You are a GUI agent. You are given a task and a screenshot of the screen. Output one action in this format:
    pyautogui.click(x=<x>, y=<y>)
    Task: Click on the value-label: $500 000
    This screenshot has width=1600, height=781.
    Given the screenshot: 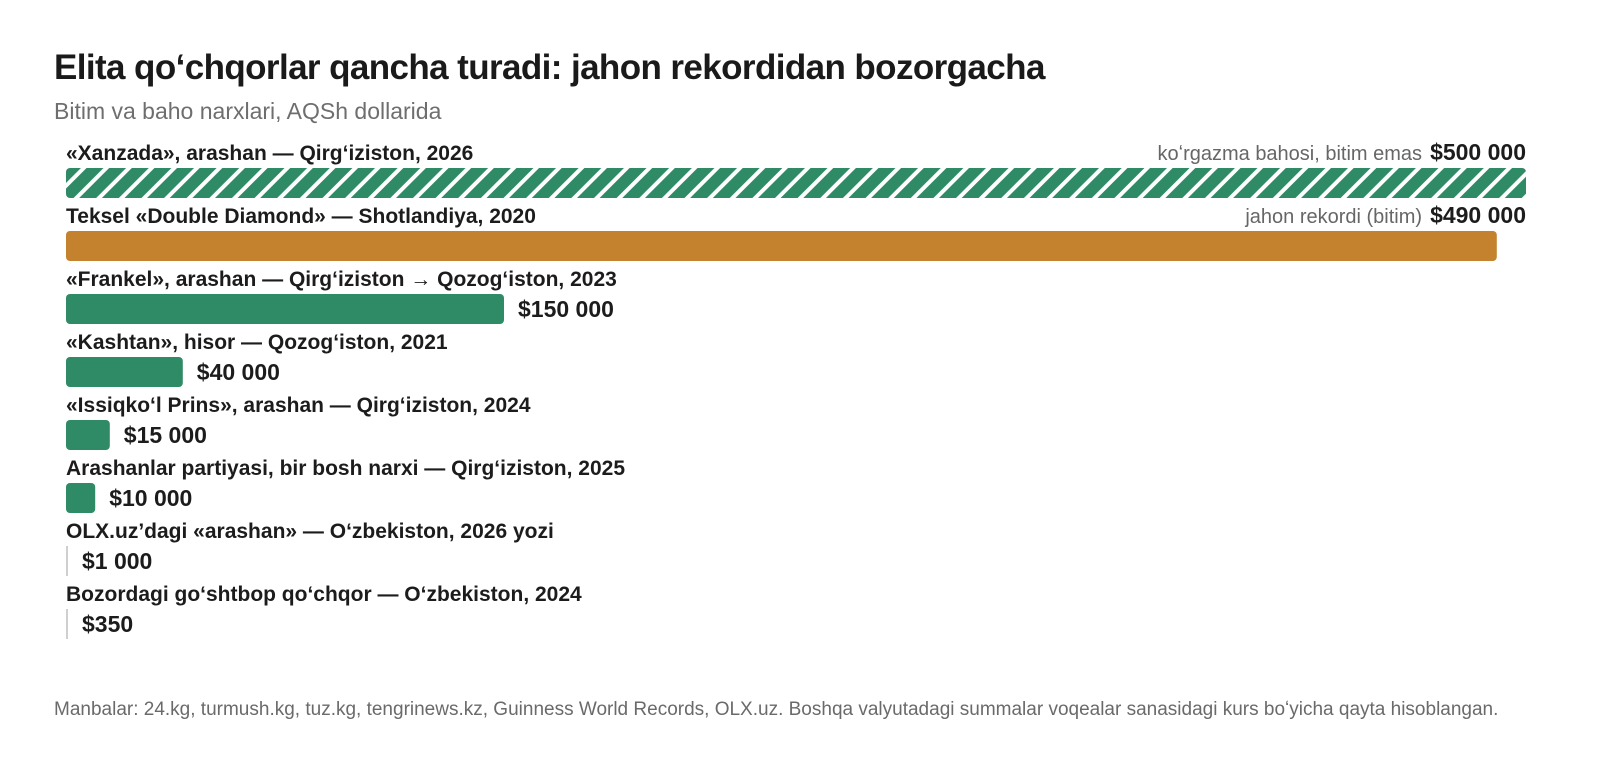 What is the action you would take?
    pyautogui.click(x=1478, y=152)
    